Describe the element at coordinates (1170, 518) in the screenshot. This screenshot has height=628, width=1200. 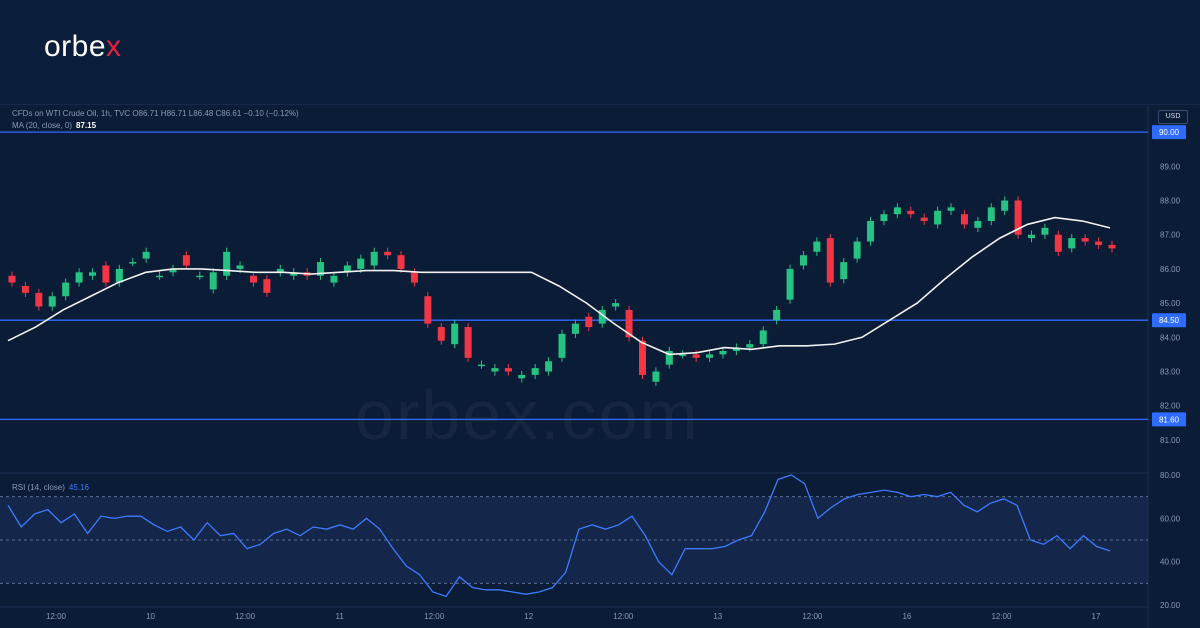
I see `rsi-tick-label: 60.00` at that location.